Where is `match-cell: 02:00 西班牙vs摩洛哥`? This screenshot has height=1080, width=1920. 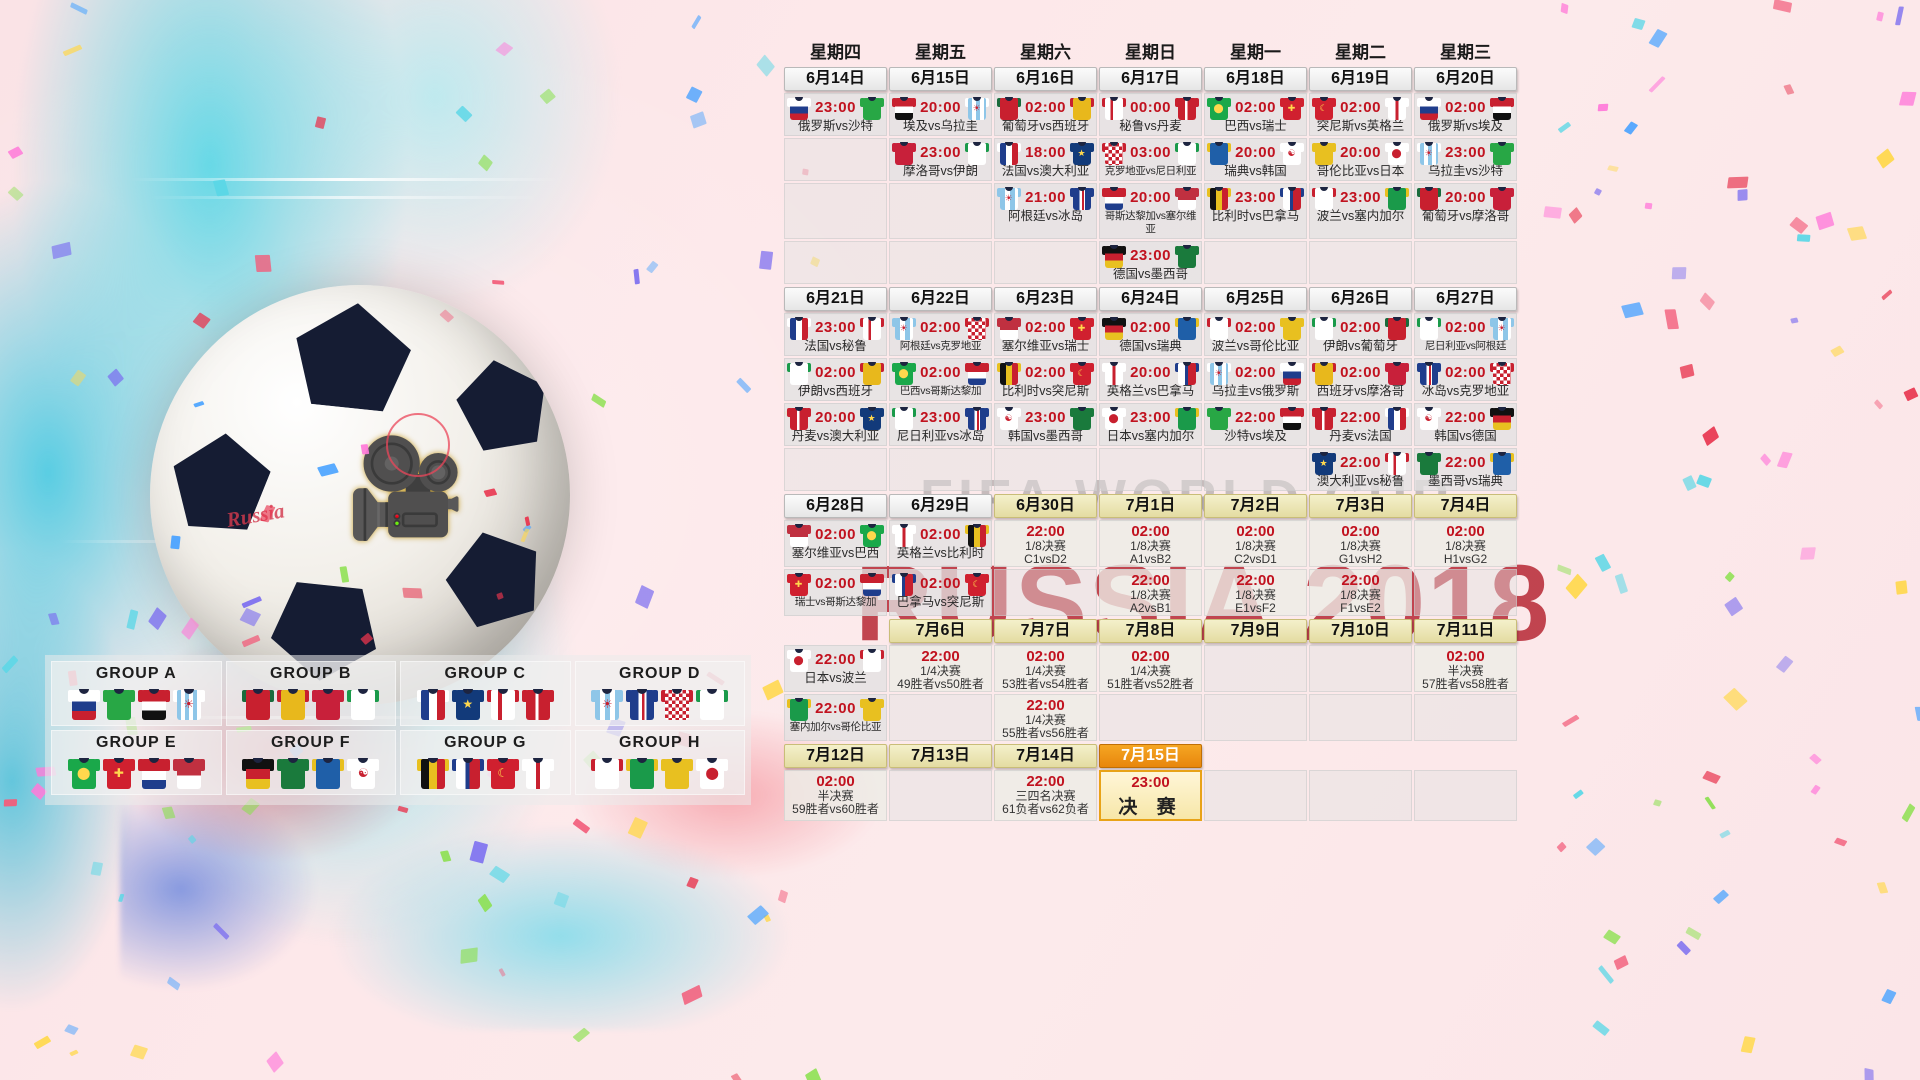
match-cell: 02:00 西班牙vs摩洛哥 is located at coordinates (1360, 379).